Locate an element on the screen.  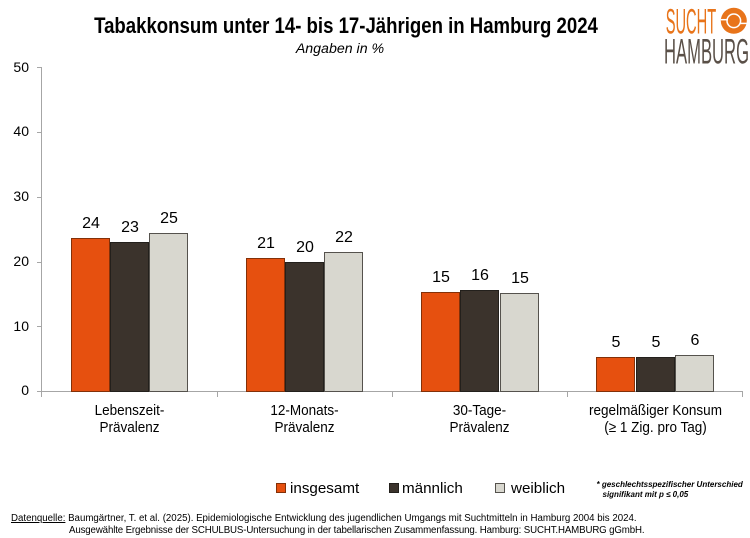
svg-text: HAMBURG is located at coordinates (706, 51).